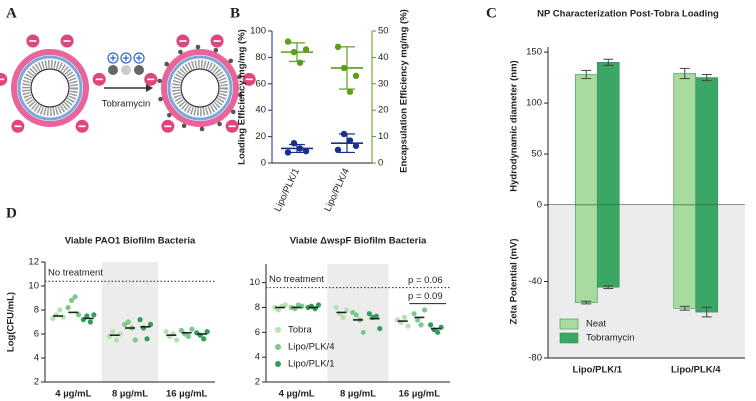 This screenshot has width=756, height=401. I want to click on y-tick-label: 0, so click(539, 205).